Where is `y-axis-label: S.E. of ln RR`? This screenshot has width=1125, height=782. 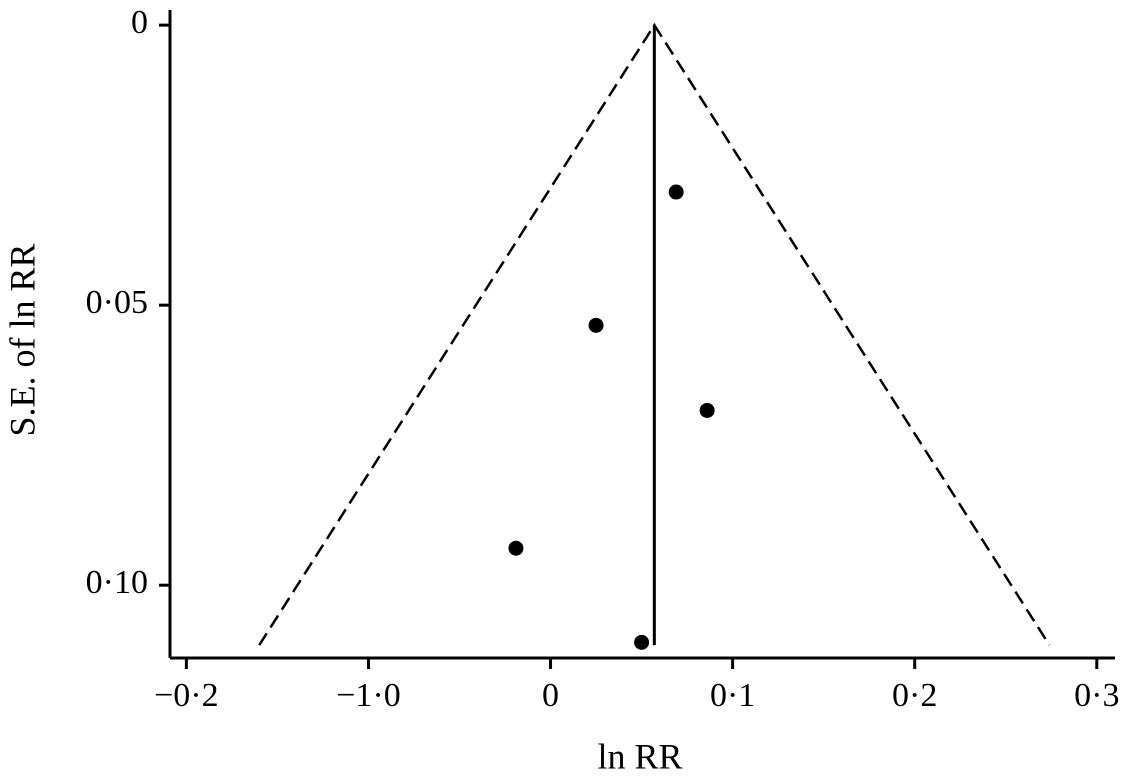
y-axis-label: S.E. of ln RR is located at coordinates (22, 339).